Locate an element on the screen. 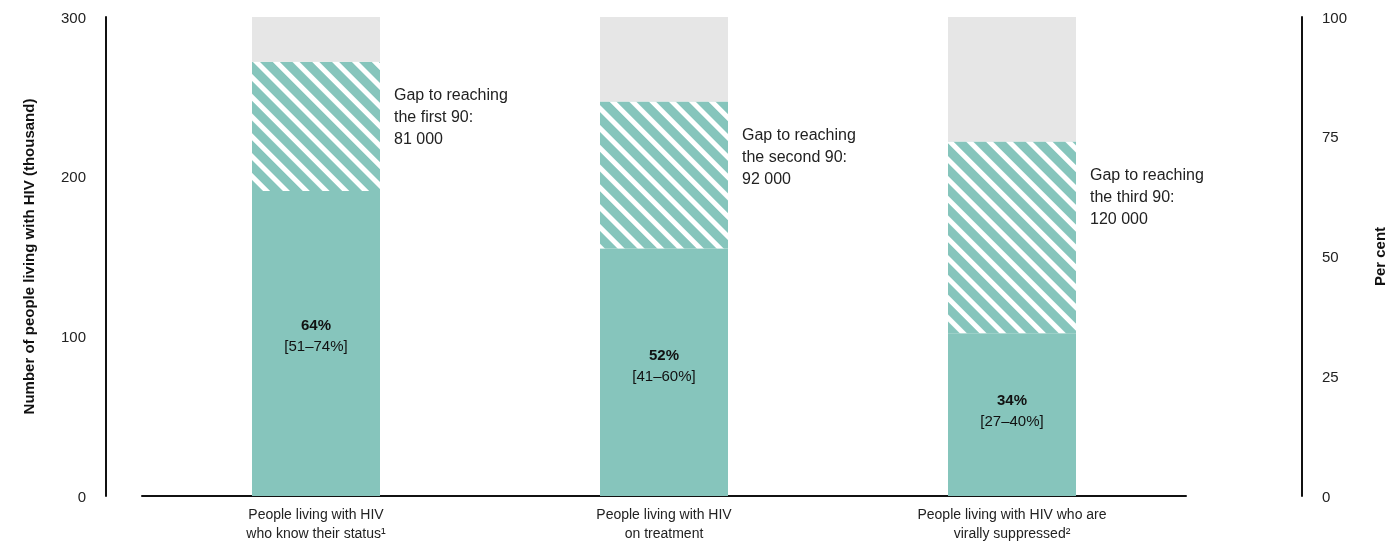 This screenshot has height=559, width=1395. annotation: Gap to reaching the first 90: 81 000 is located at coordinates (451, 117).